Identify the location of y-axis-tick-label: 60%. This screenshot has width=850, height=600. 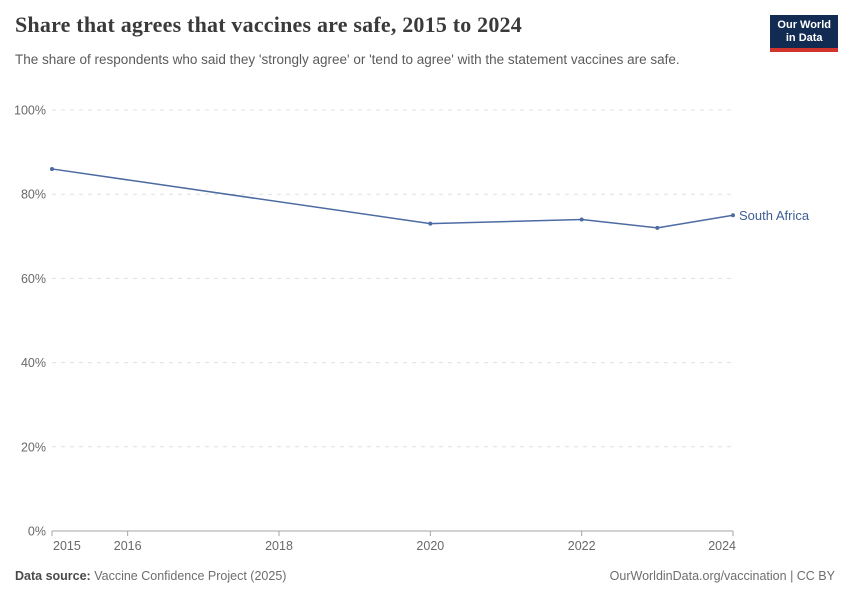
(33, 279).